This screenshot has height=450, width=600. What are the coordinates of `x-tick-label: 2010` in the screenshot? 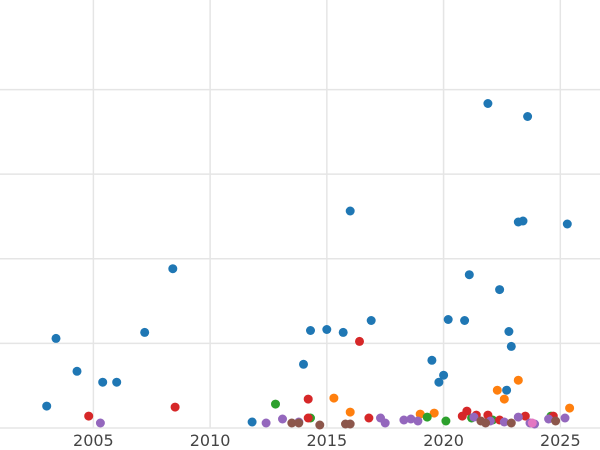 It's located at (210, 440).